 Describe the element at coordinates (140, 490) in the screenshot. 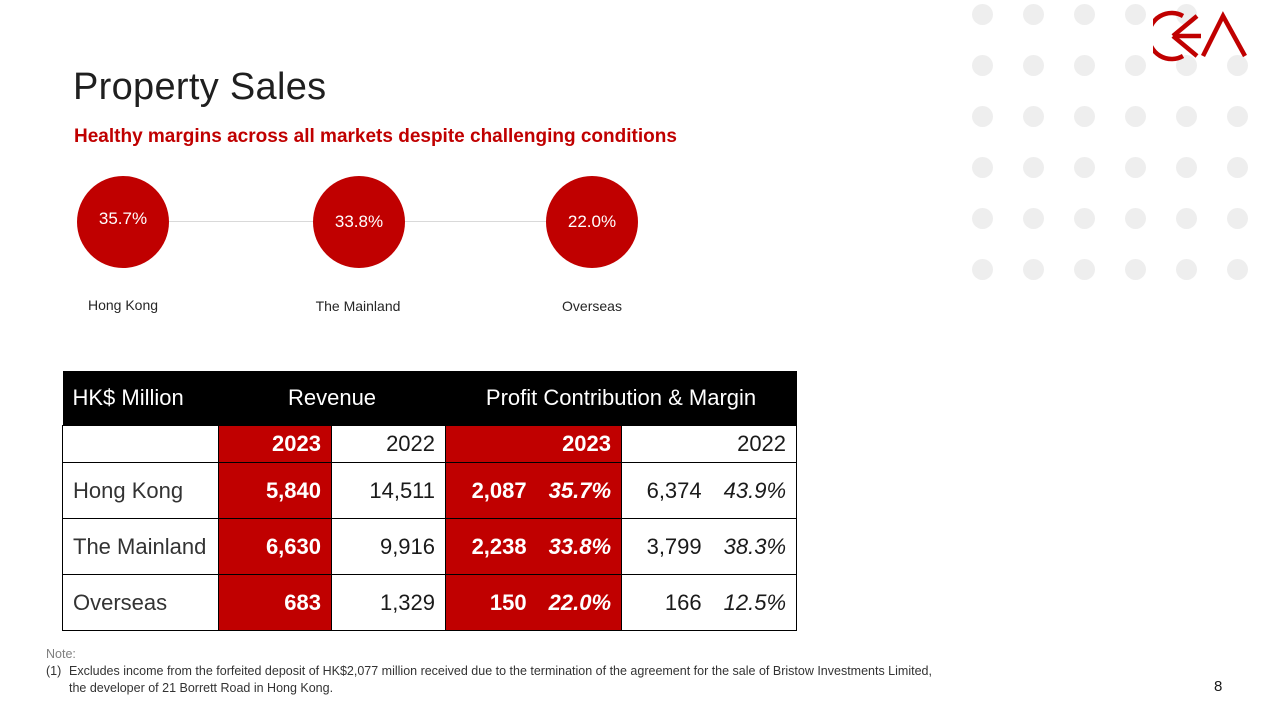

I see `row-name: Hong Kong` at that location.